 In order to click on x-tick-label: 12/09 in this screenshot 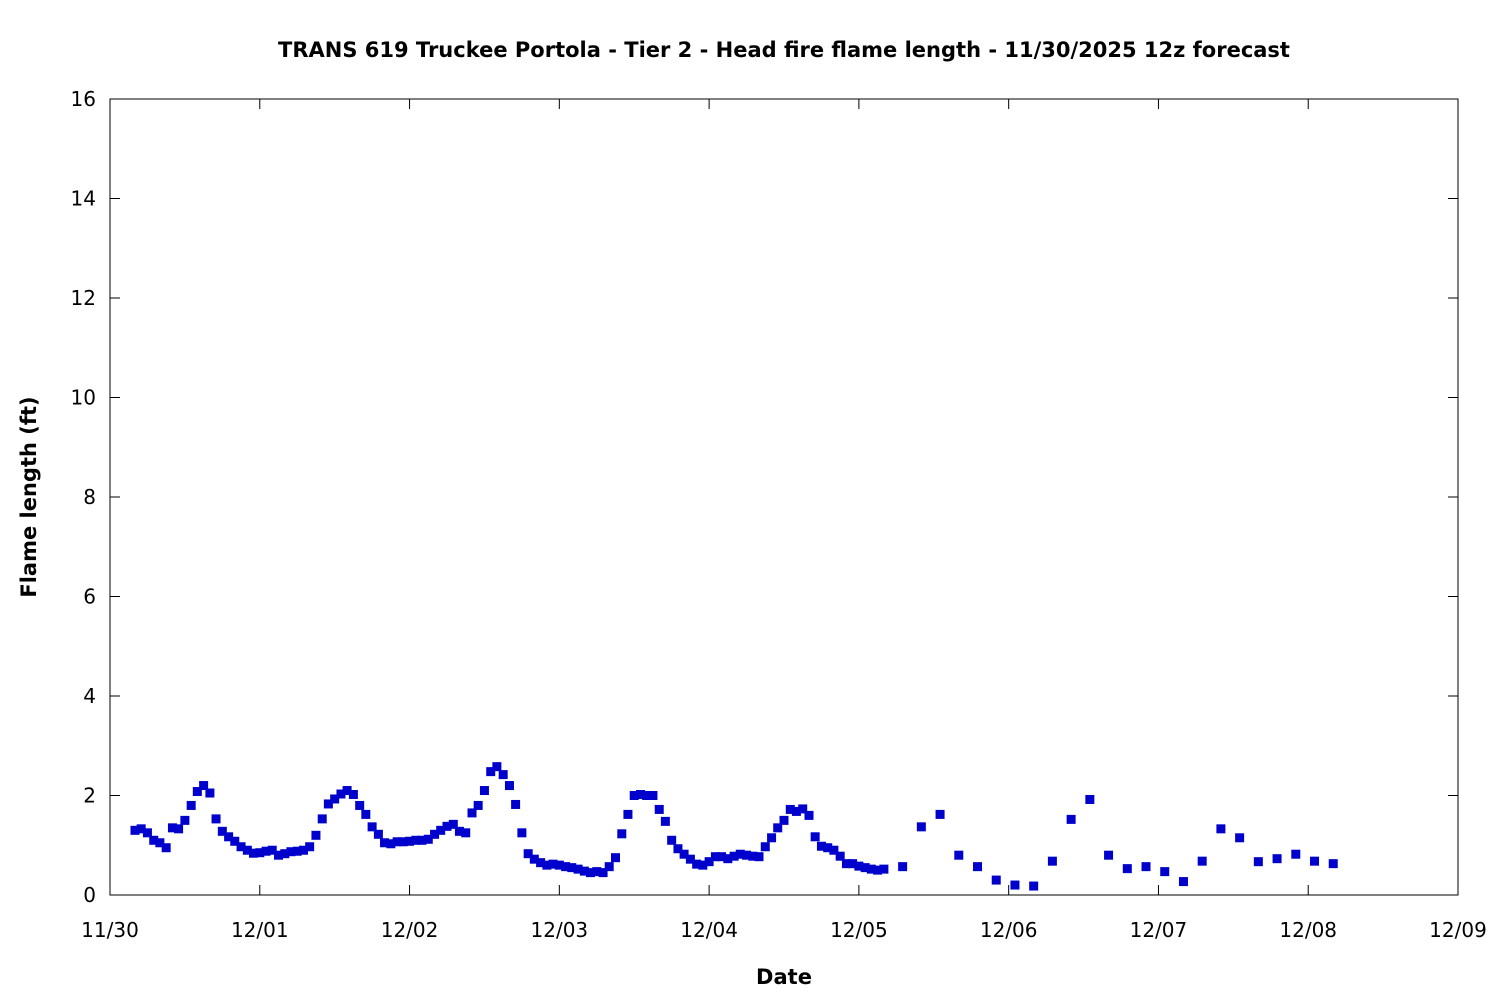, I will do `click(1458, 930)`.